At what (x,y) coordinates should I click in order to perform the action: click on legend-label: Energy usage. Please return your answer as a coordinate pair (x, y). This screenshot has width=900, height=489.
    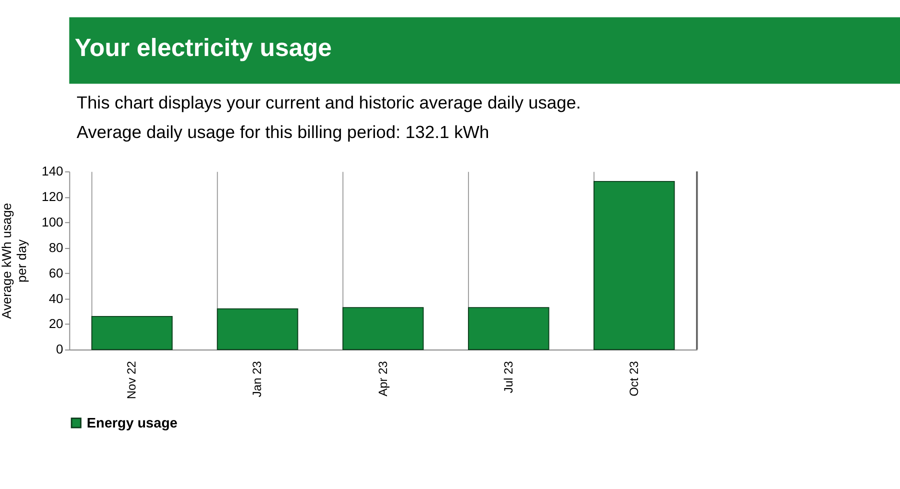
    Looking at the image, I should click on (132, 422).